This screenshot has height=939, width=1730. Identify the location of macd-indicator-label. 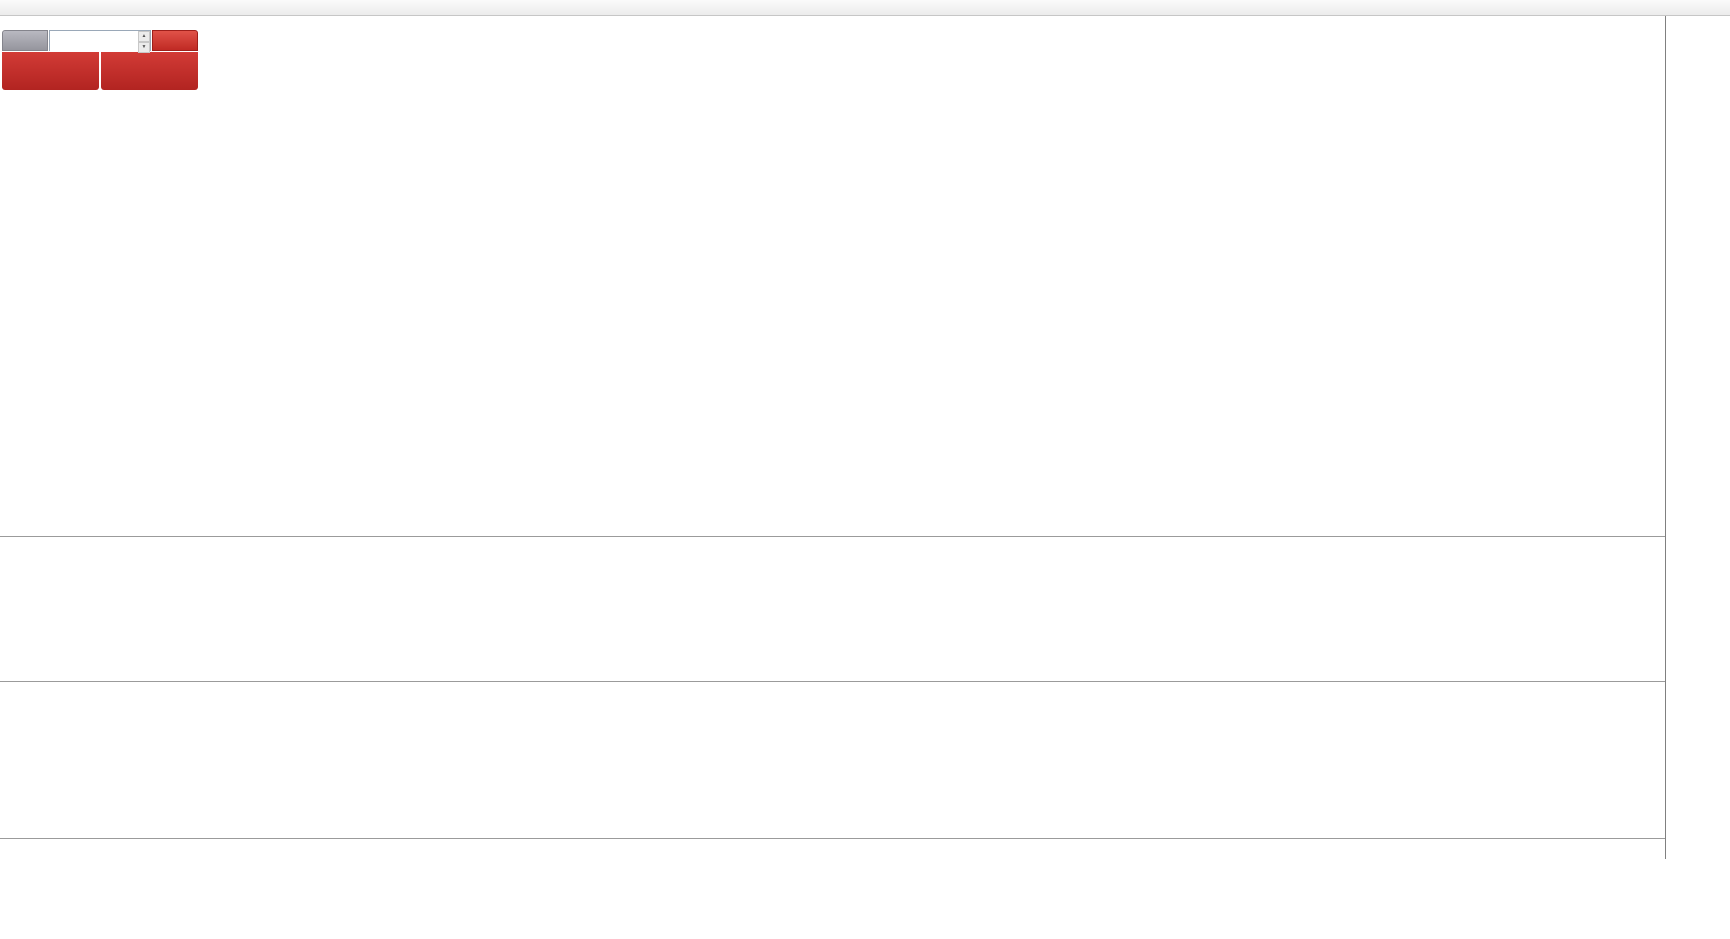
(10, 546).